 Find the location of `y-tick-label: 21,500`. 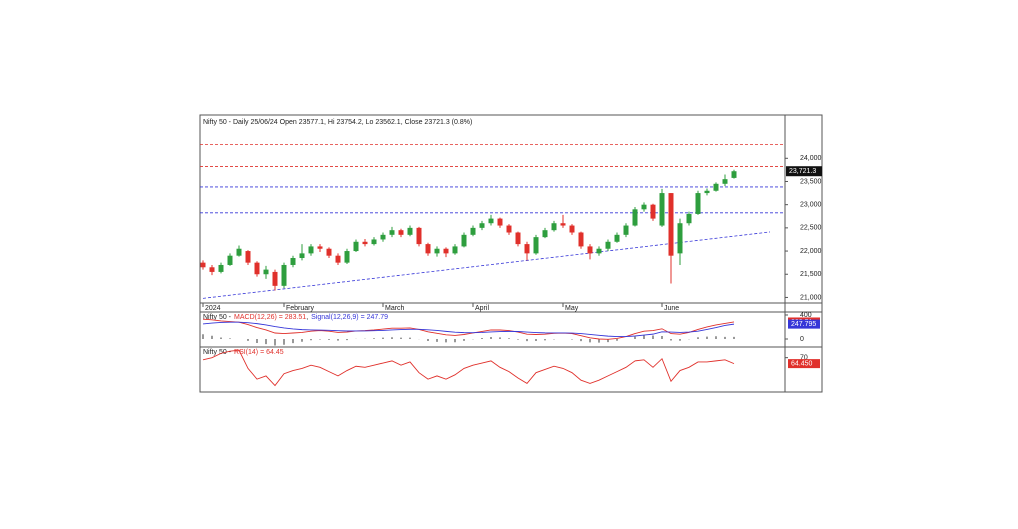

y-tick-label: 21,500 is located at coordinates (811, 274).